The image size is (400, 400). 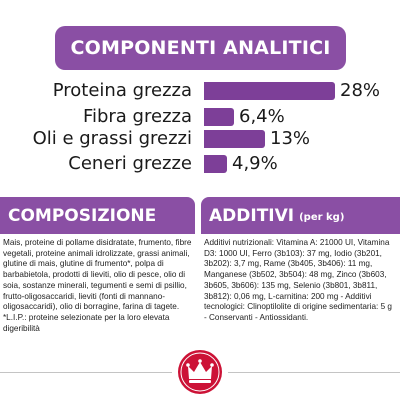 What do you see at coordinates (290, 138) in the screenshot?
I see `chart-value-label: 13%` at bounding box center [290, 138].